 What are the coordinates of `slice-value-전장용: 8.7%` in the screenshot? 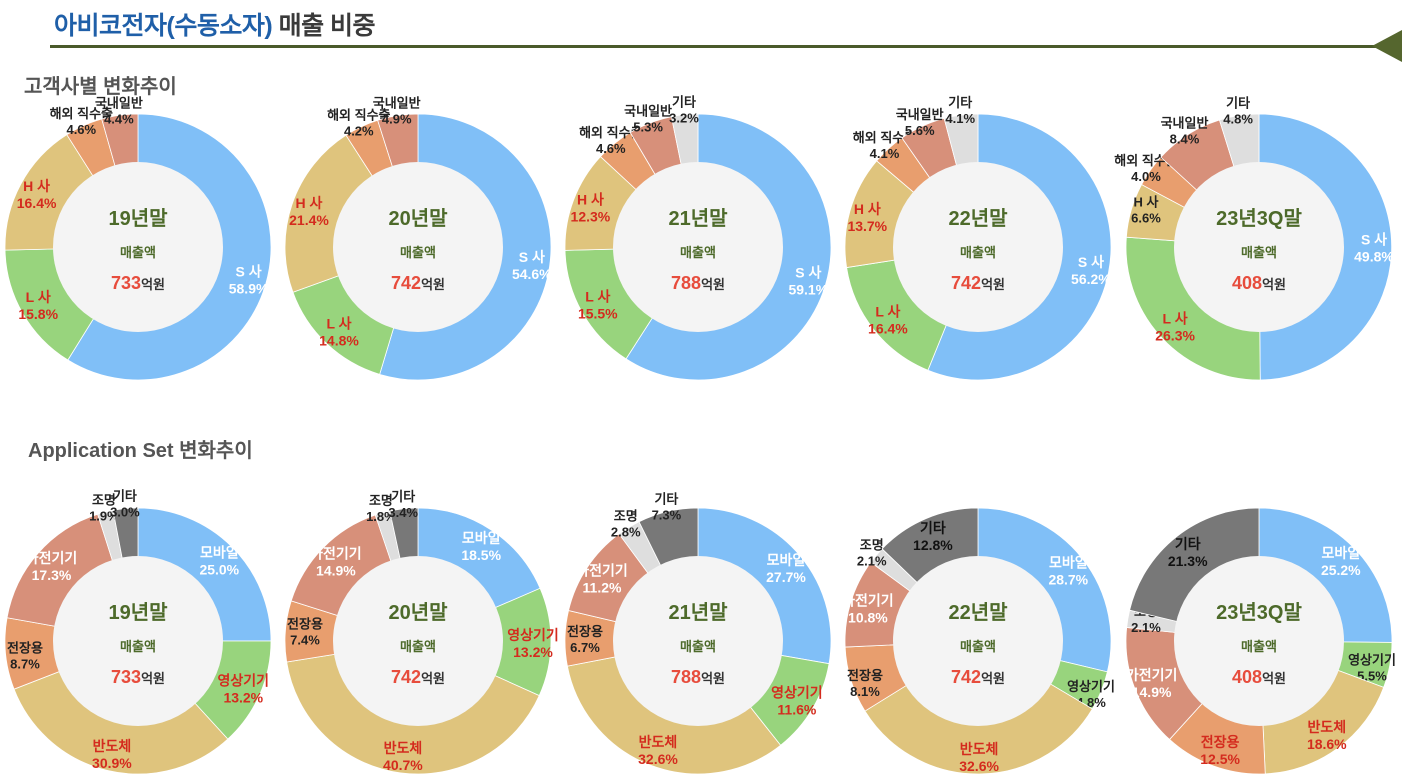 It's located at (25, 664).